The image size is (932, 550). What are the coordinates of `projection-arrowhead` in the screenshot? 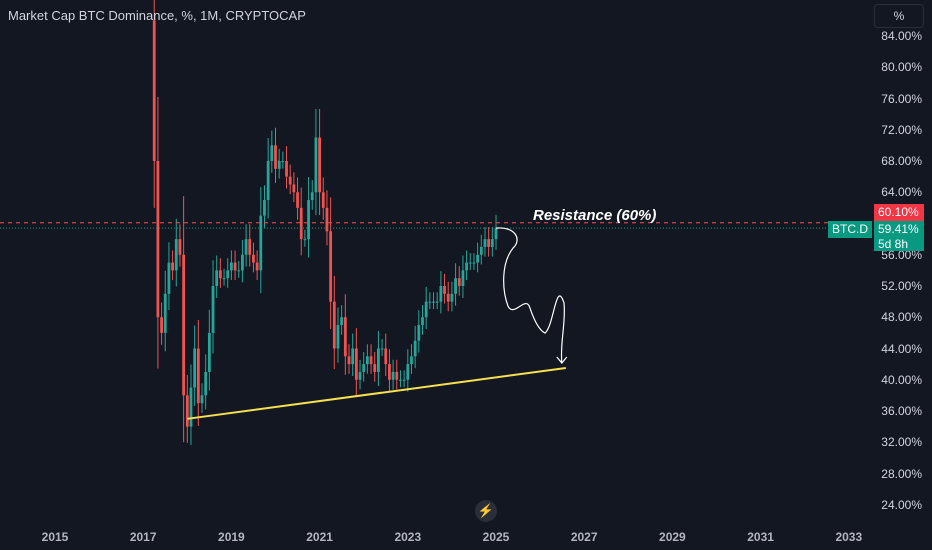 It's located at (562, 360).